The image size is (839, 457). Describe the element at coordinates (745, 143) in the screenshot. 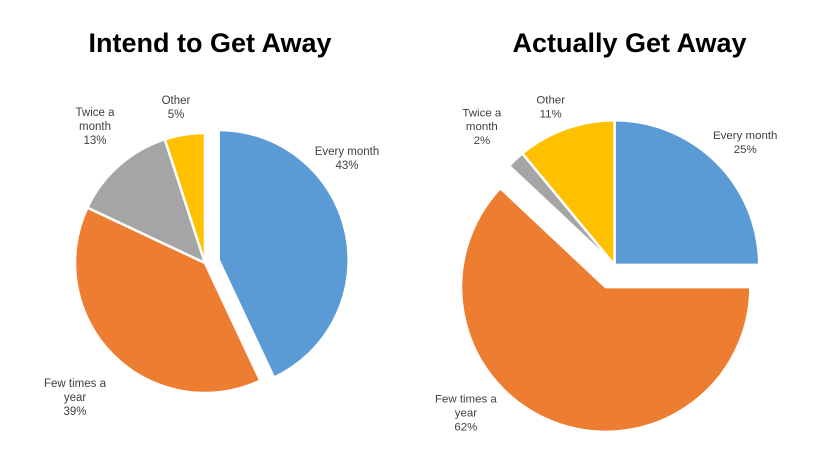

I see `slice-label-every-month: Every month 25%` at that location.